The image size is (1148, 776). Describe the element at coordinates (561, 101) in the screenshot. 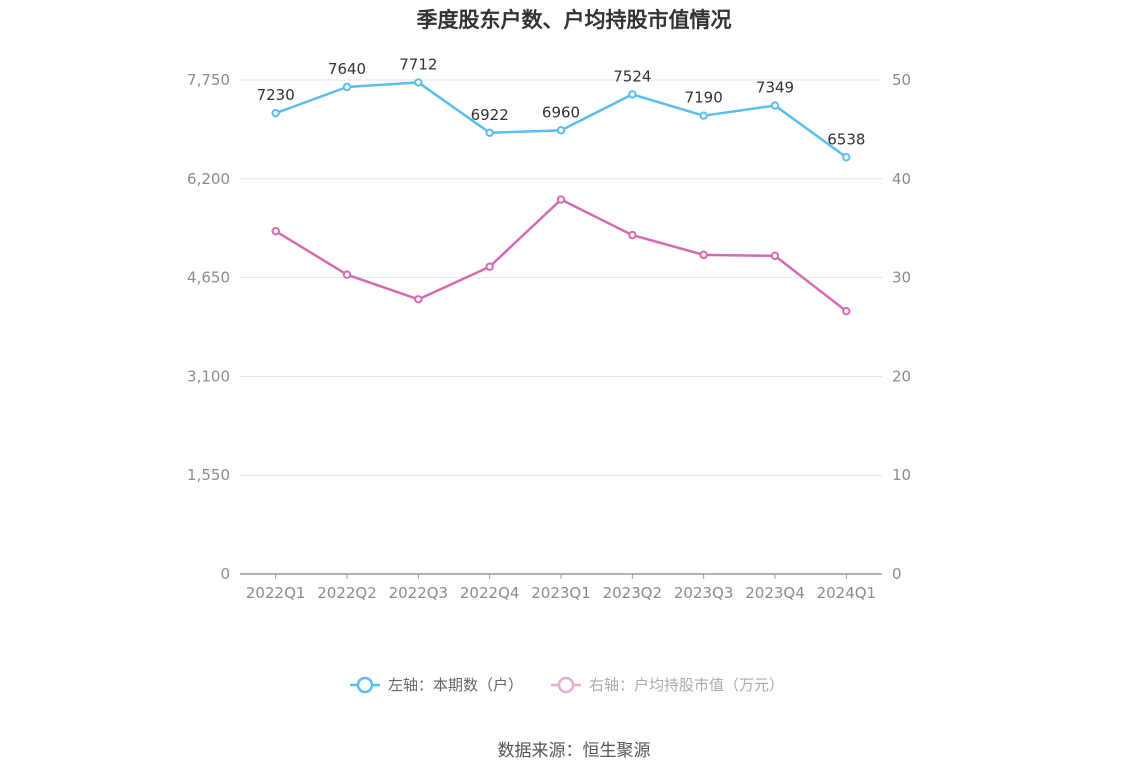

I see `data-labels: 7230 7640 7712 6922 6960 7524 7190 7349 6538` at that location.